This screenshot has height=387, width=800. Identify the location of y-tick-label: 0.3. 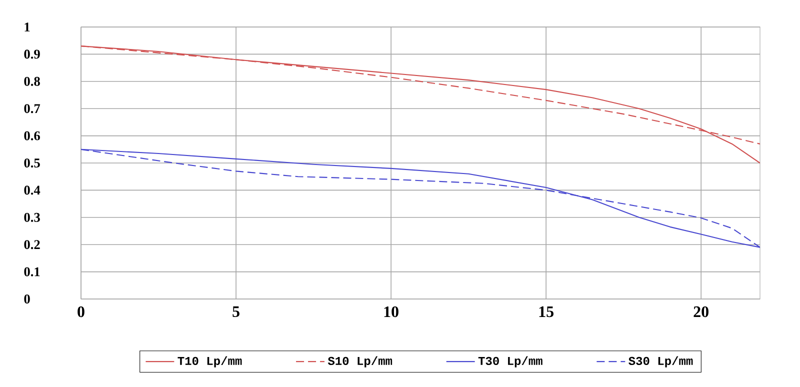
(32, 217).